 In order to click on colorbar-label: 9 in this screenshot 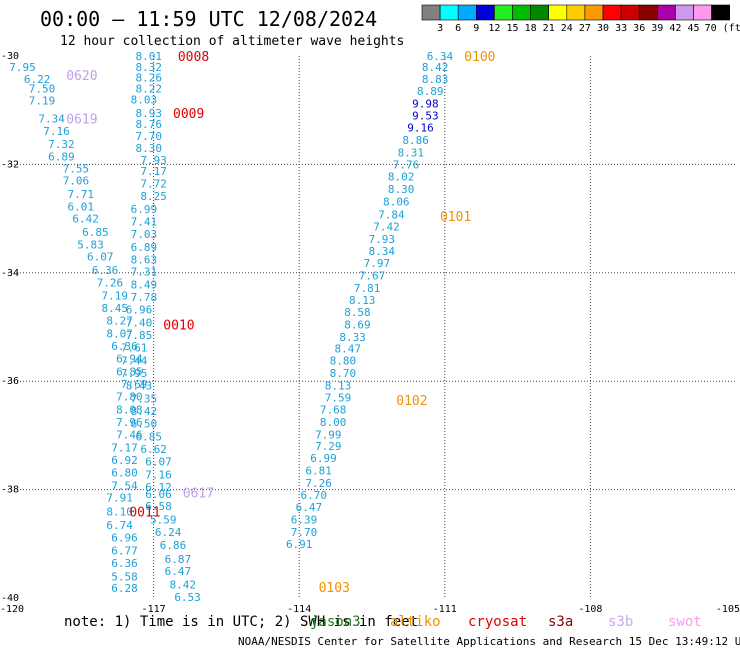, I will do `click(476, 28)`.